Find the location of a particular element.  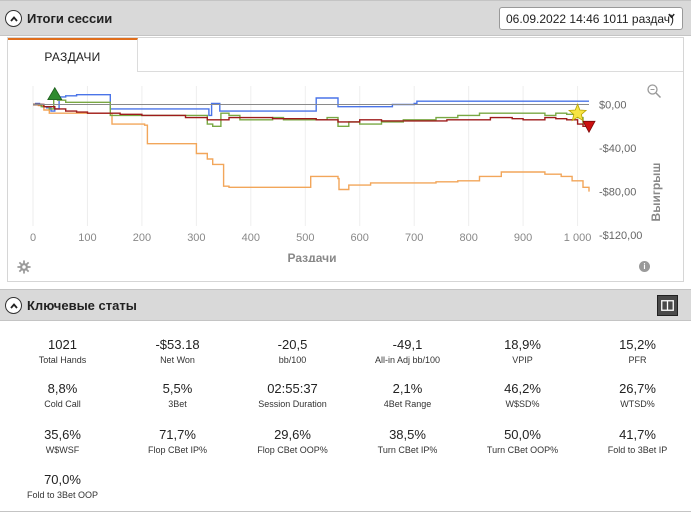

stat-cell: 02:55:37 Session Duration is located at coordinates (292, 395).